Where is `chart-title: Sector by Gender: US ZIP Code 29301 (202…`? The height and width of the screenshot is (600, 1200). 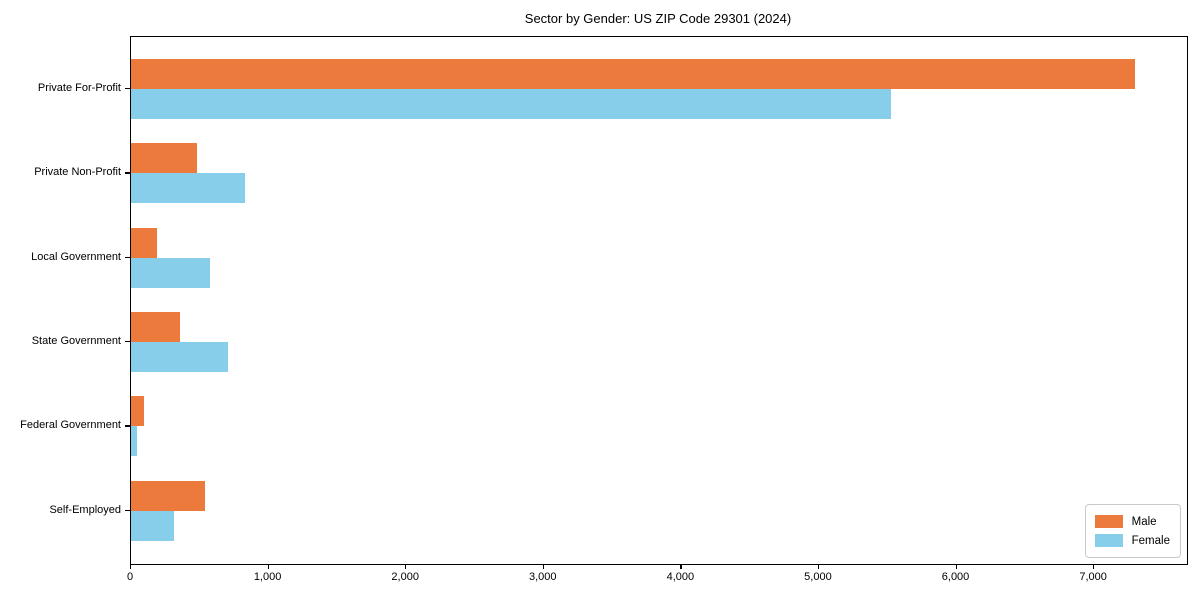
chart-title: Sector by Gender: US ZIP Code 29301 (202… is located at coordinates (658, 18).